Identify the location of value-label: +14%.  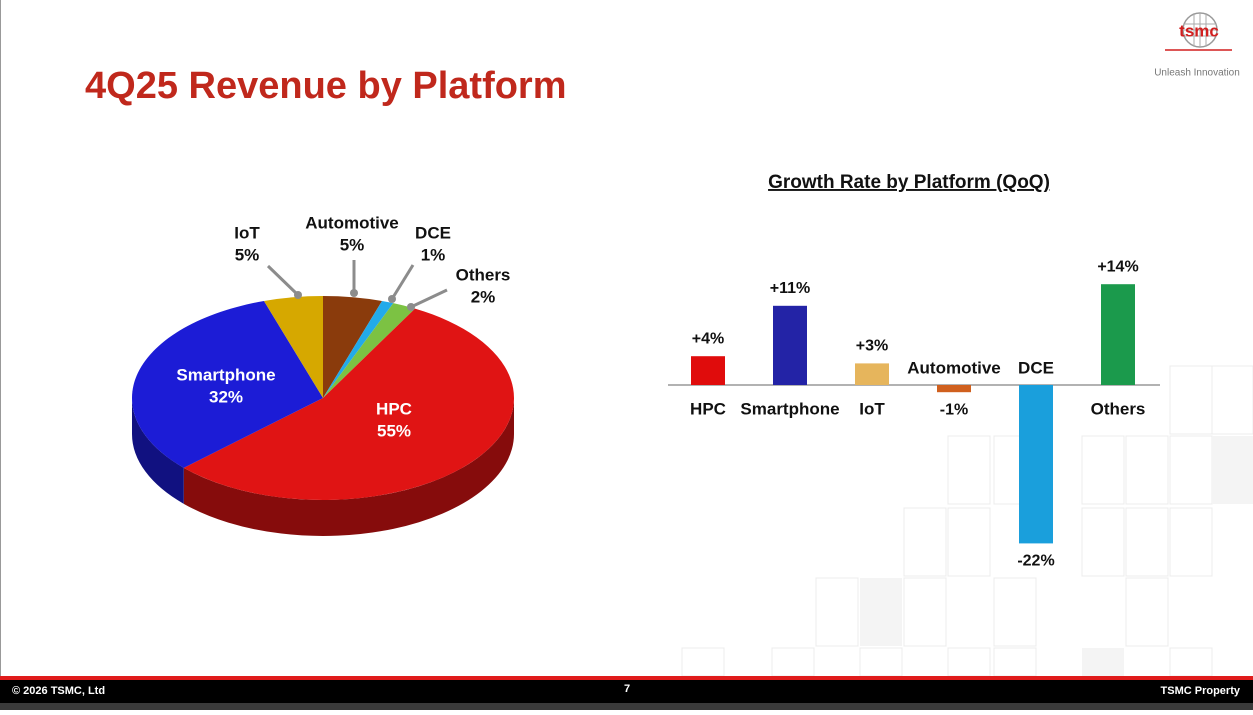
(1117, 266).